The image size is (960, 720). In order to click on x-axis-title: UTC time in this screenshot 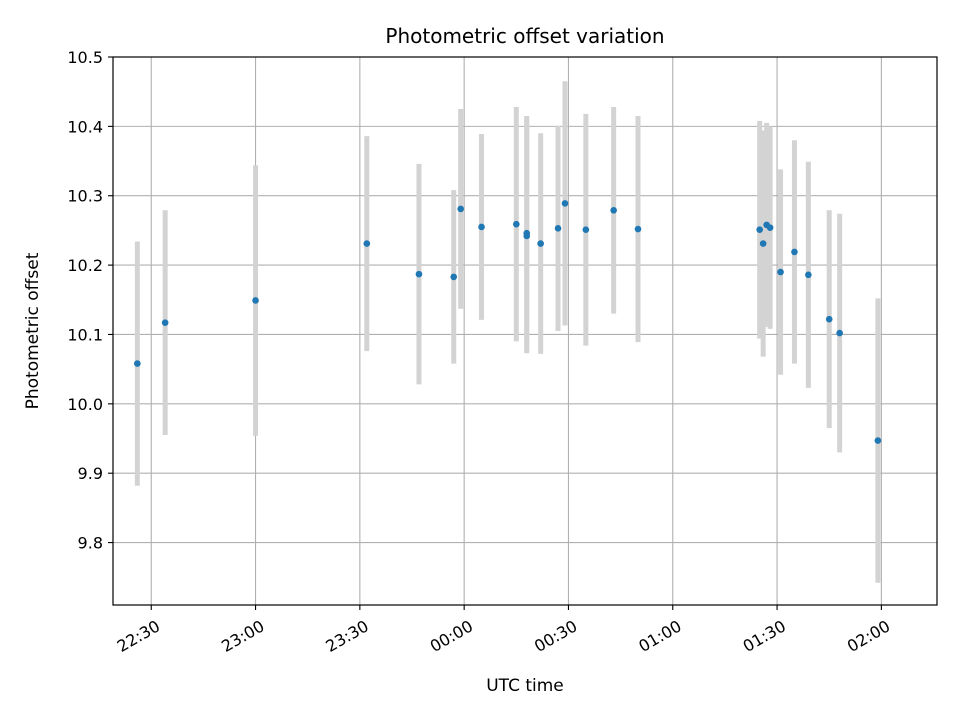, I will do `click(525, 686)`.